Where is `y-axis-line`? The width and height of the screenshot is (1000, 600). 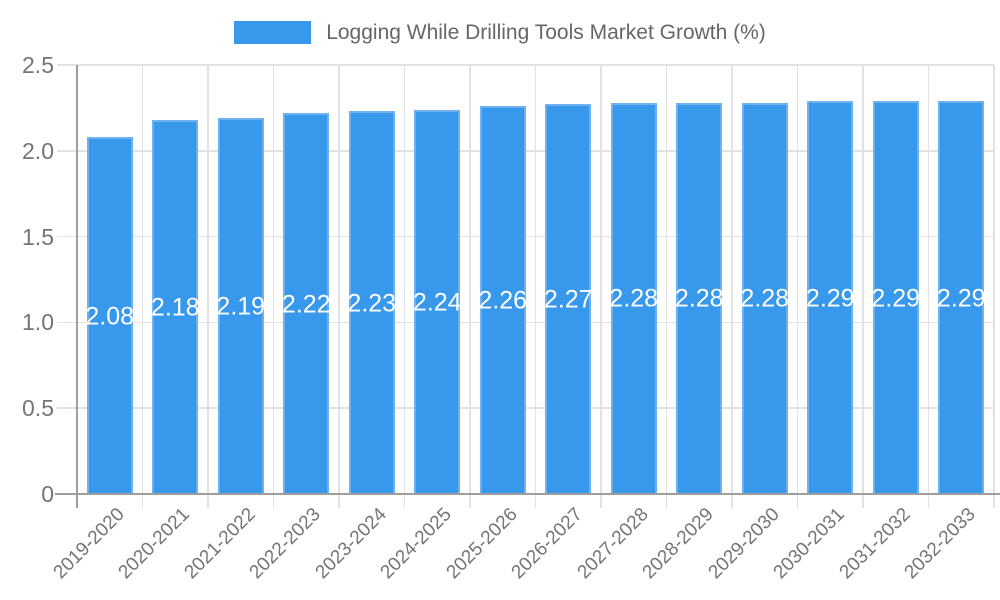
y-axis-line is located at coordinates (76, 286).